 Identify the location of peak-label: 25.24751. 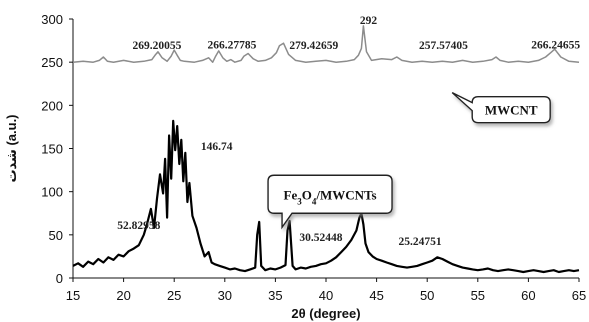
(420, 242).